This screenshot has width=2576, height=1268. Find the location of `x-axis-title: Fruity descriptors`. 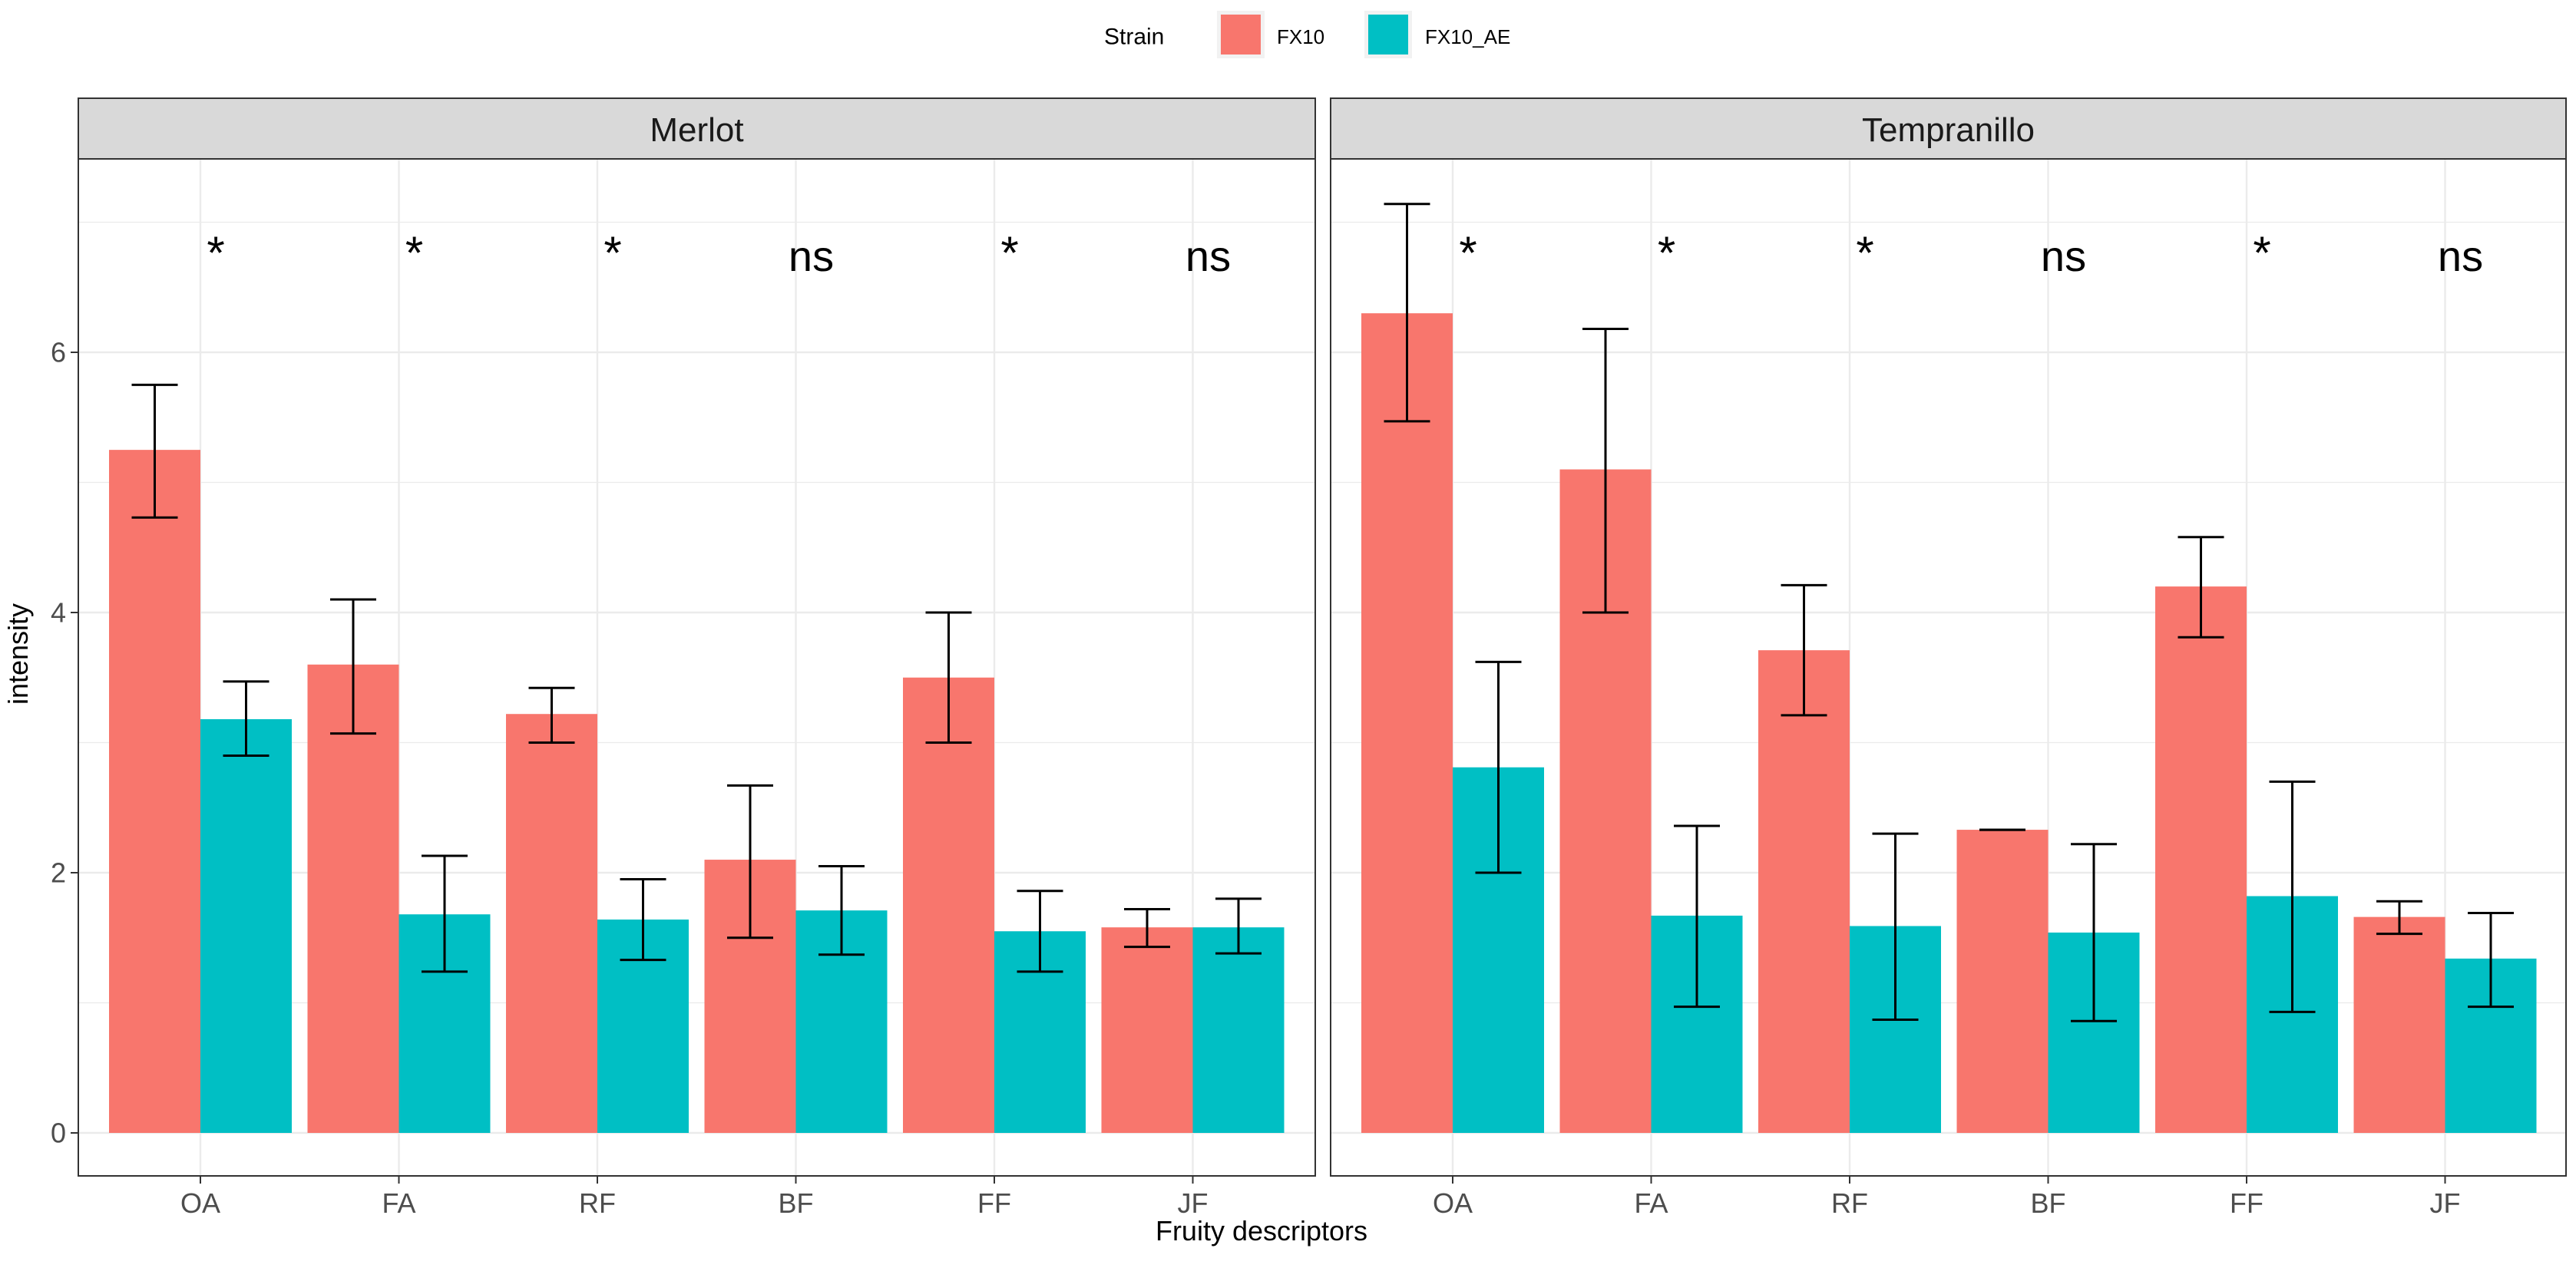

x-axis-title: Fruity descriptors is located at coordinates (1261, 1231).